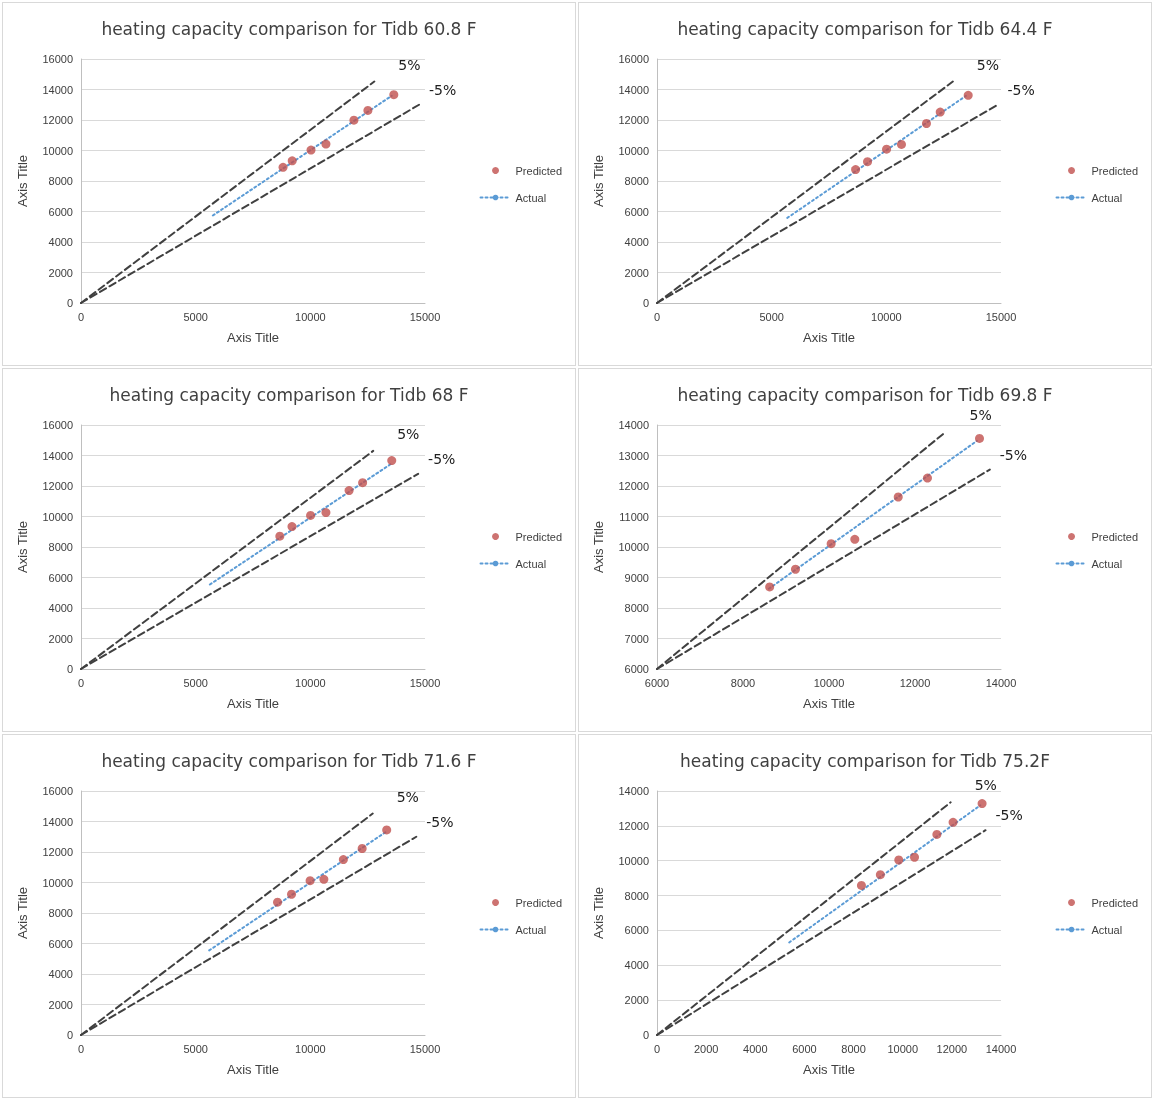 This screenshot has height=1099, width=1152. What do you see at coordinates (952, 1048) in the screenshot?
I see `x-tick-label: 12000` at bounding box center [952, 1048].